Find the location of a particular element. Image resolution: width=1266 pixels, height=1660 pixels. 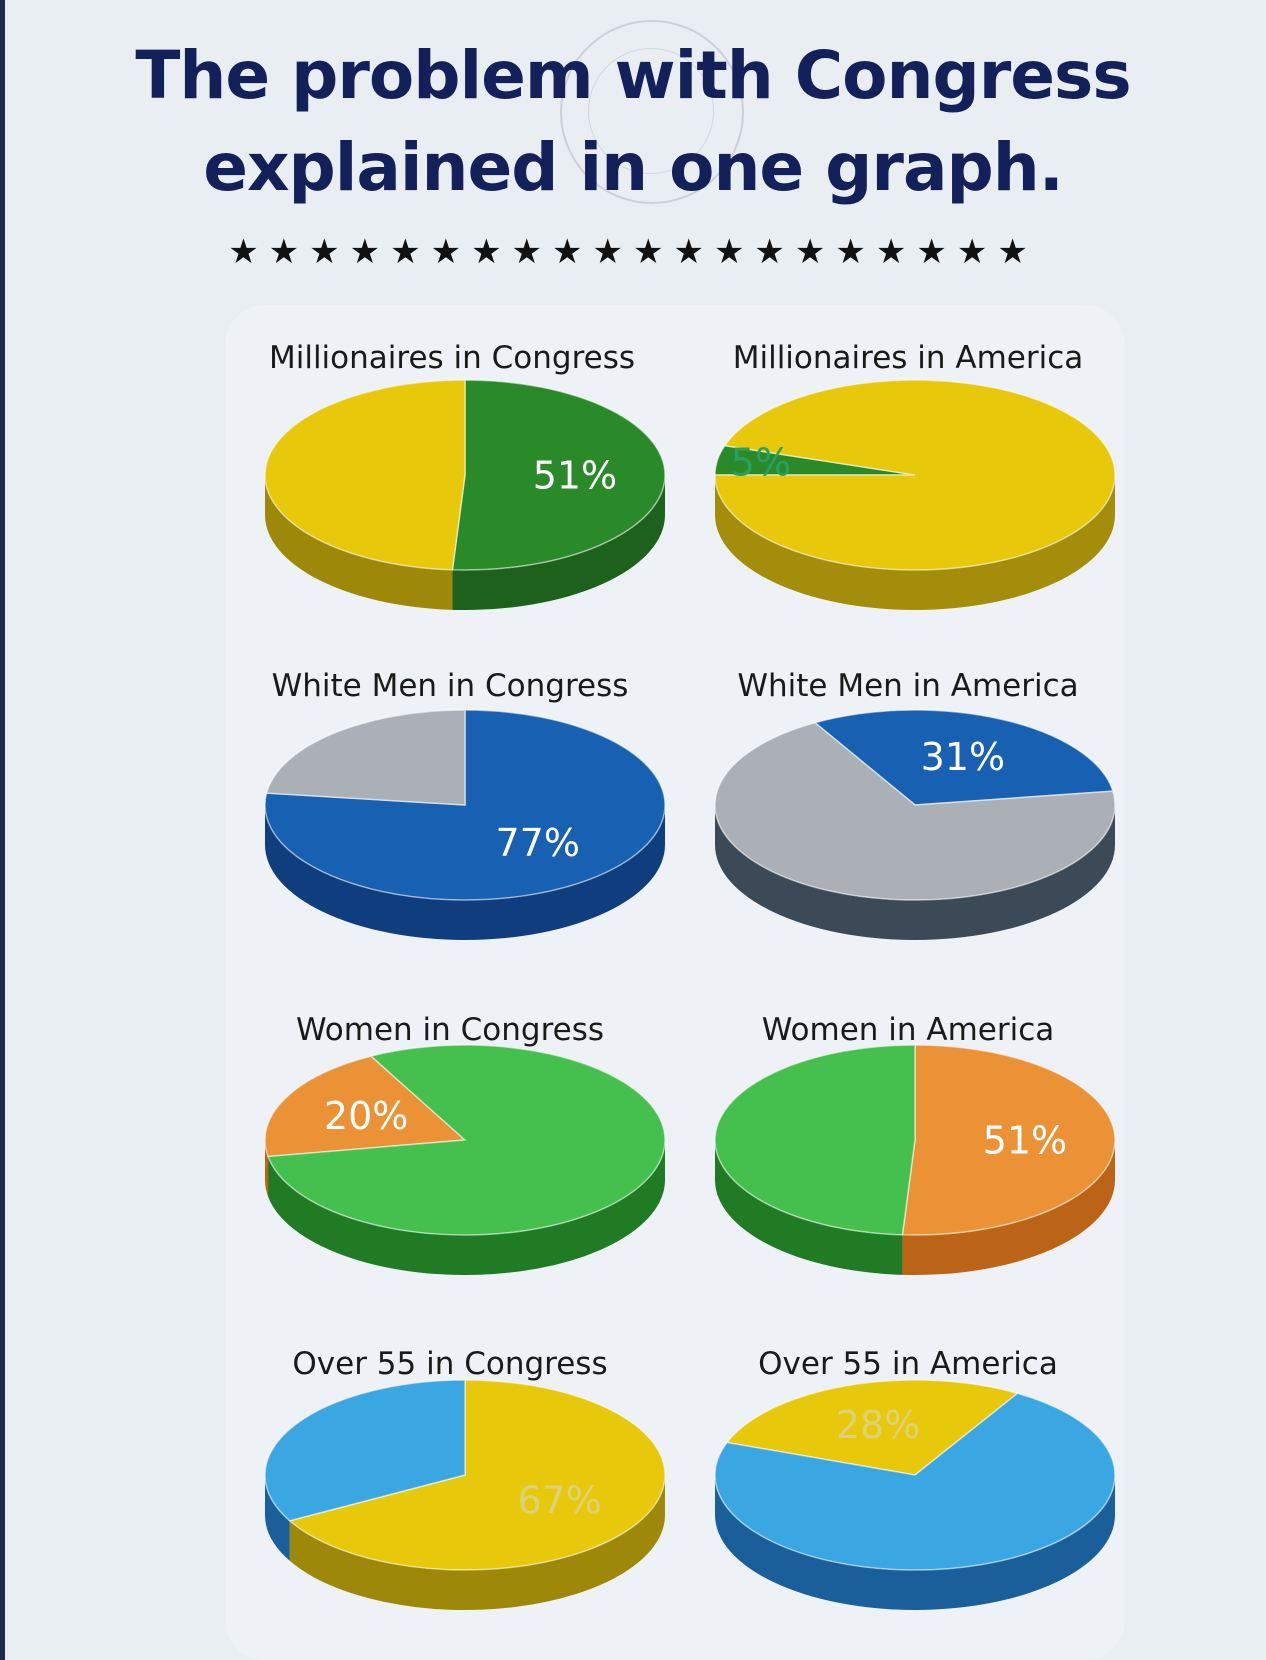

title-line-2: explained in one graph. is located at coordinates (633, 167).